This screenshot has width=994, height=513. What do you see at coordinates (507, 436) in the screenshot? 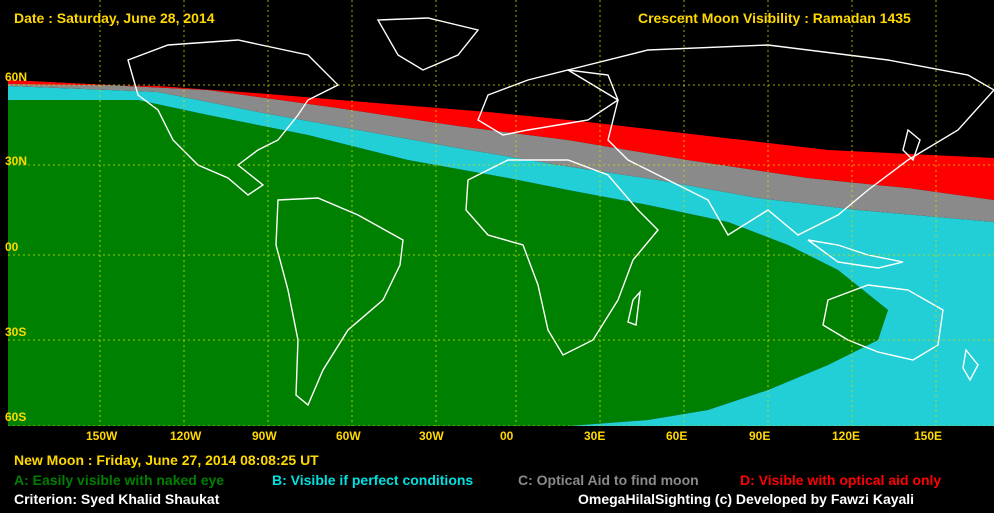
I see `lon-label-00: 00` at bounding box center [507, 436].